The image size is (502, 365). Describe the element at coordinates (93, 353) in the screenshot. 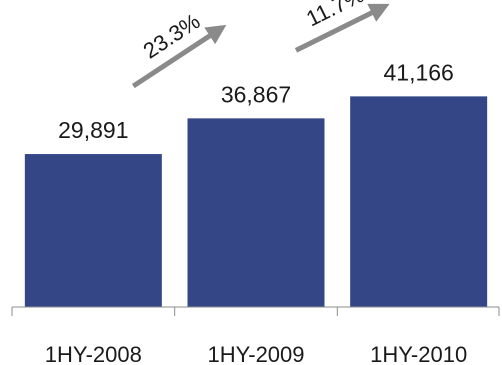

I see `x-tick-label-1hy-2008: 1HY-2008` at that location.